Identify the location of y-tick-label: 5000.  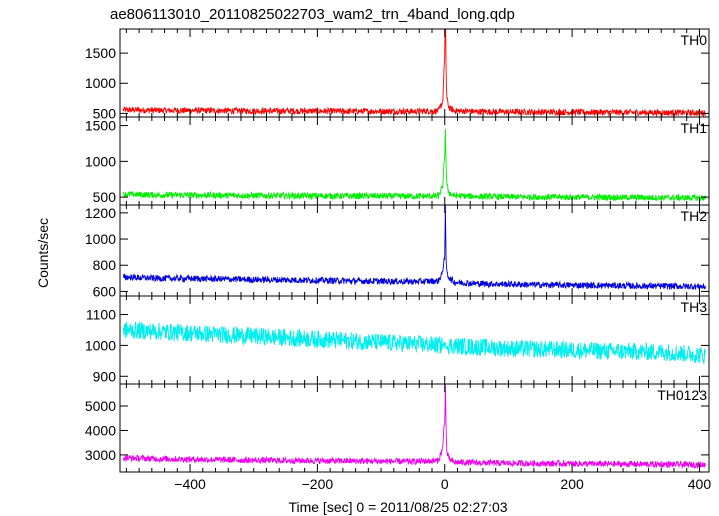
(100, 406).